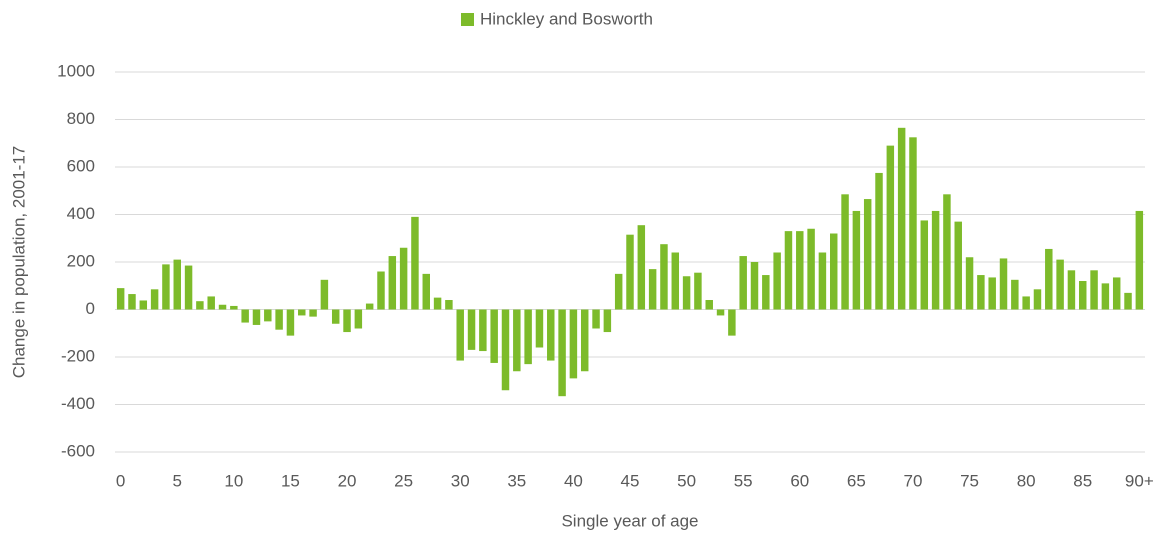 The width and height of the screenshot is (1162, 545). What do you see at coordinates (630, 480) in the screenshot?
I see `x-tick-label: 45` at bounding box center [630, 480].